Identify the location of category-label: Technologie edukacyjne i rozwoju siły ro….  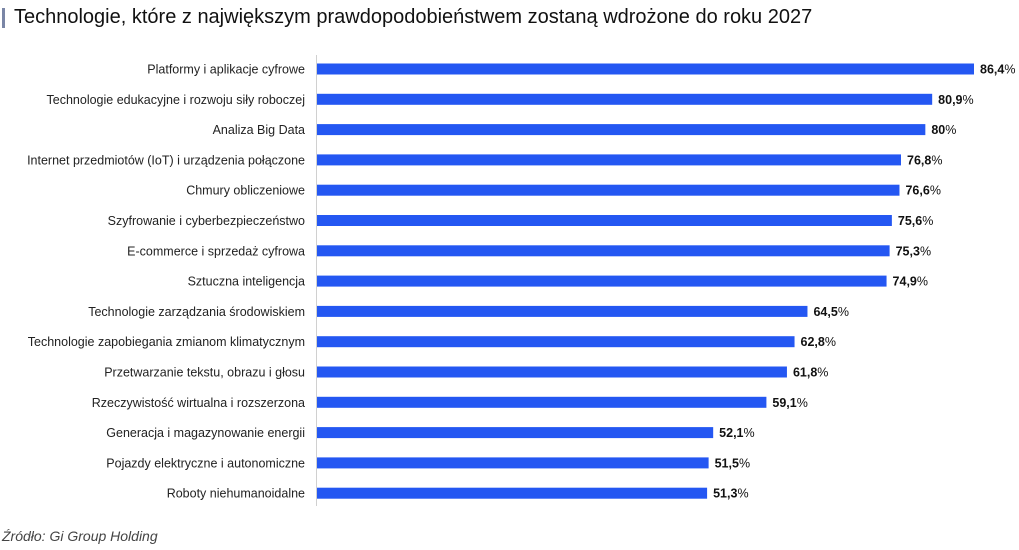
(176, 100).